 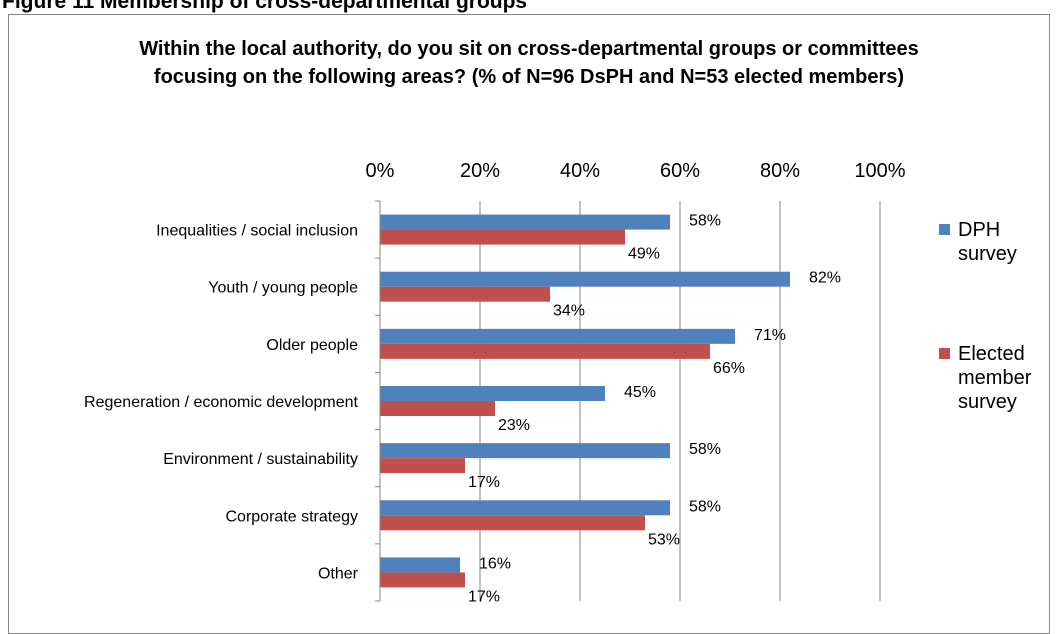 What do you see at coordinates (257, 231) in the screenshot?
I see `category-label-0: Inequalities / social inclusion` at bounding box center [257, 231].